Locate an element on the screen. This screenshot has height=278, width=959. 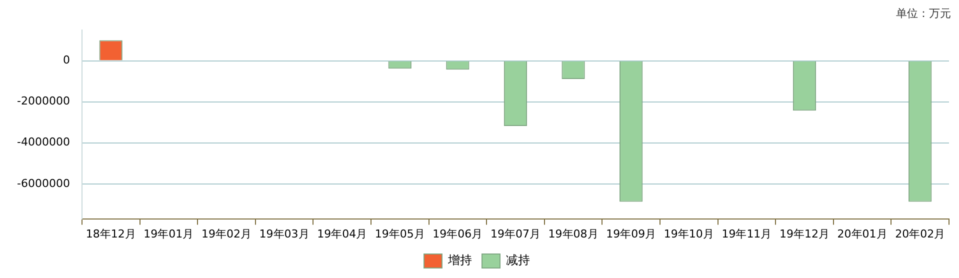
x-tick-label: 19年05月 is located at coordinates (399, 233).